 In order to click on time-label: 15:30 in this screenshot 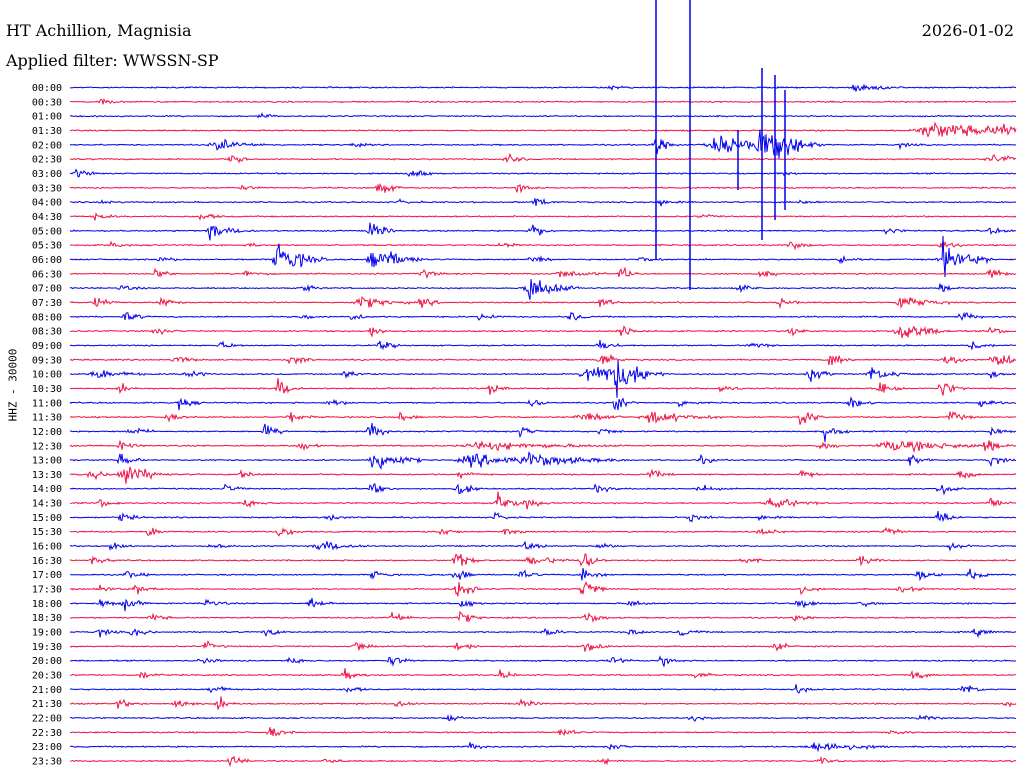, I will do `click(47, 532)`.